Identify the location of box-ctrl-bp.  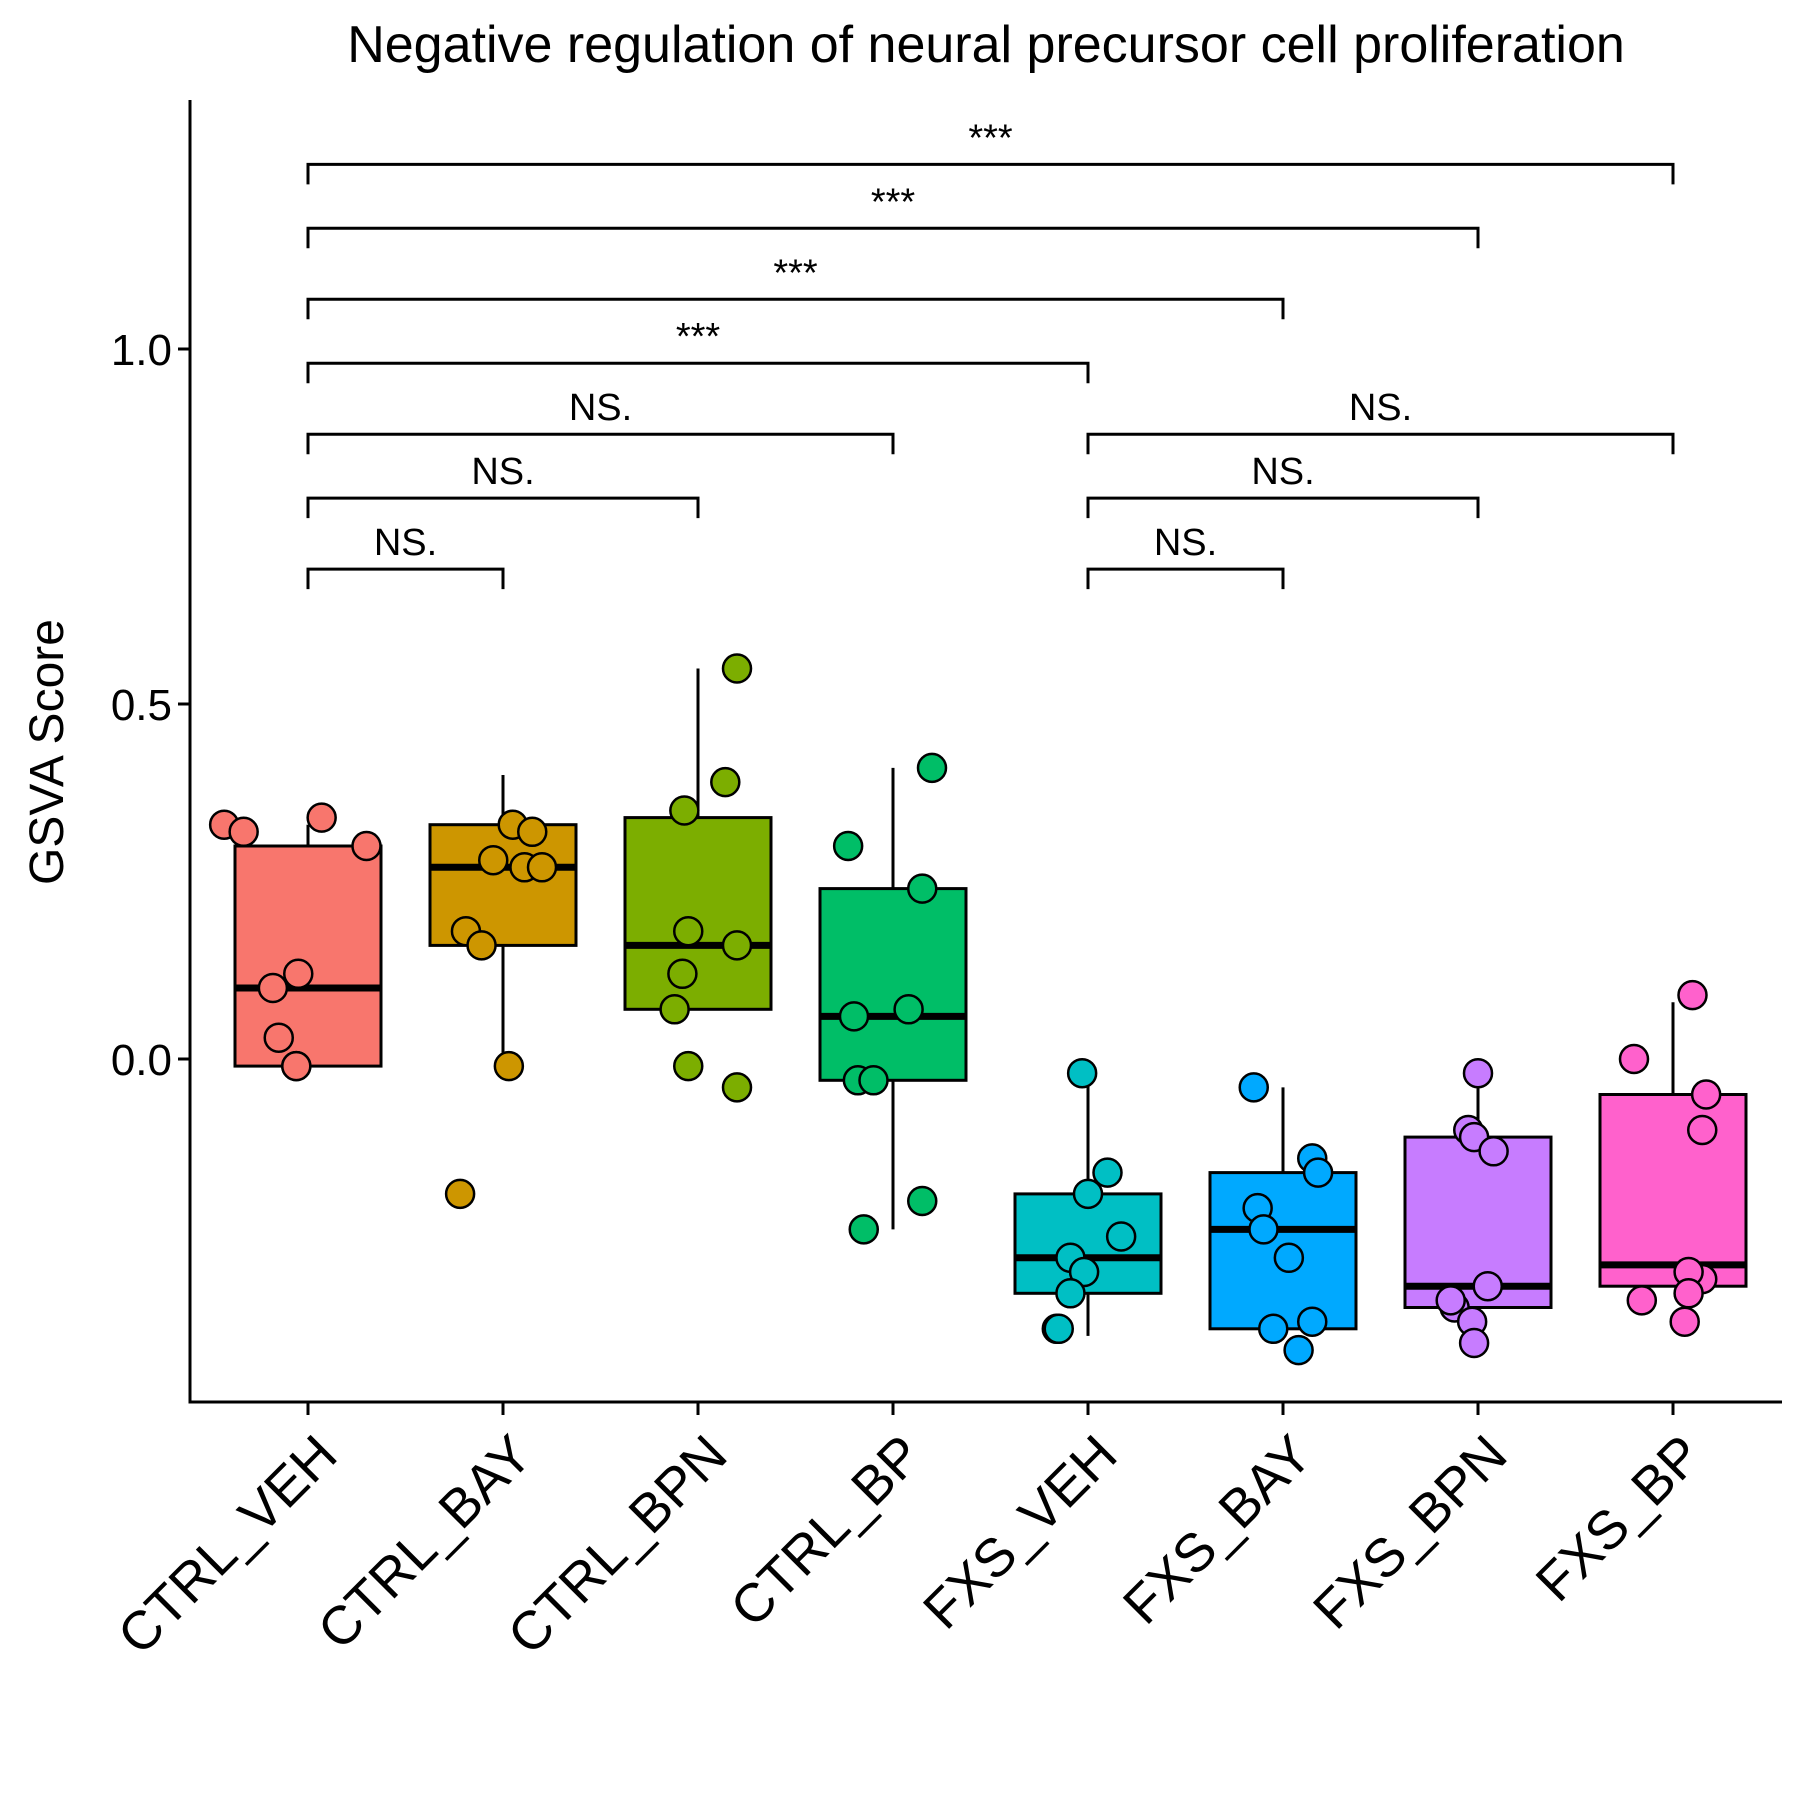
(893, 984).